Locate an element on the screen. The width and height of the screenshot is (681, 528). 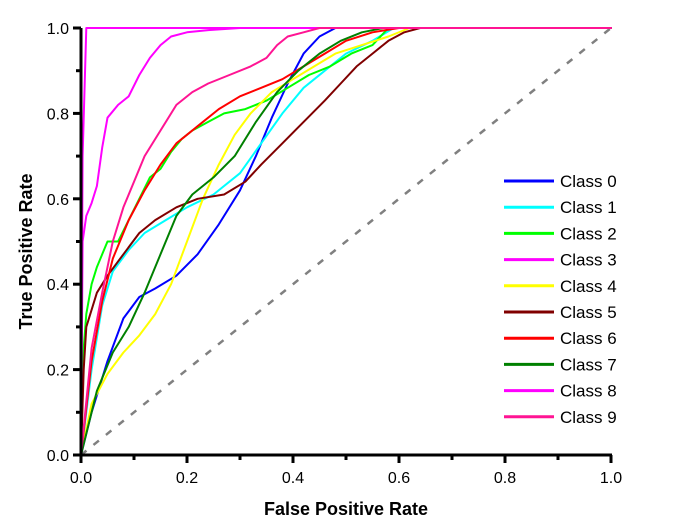
y-tick-label: 0.4 is located at coordinates (58, 285).